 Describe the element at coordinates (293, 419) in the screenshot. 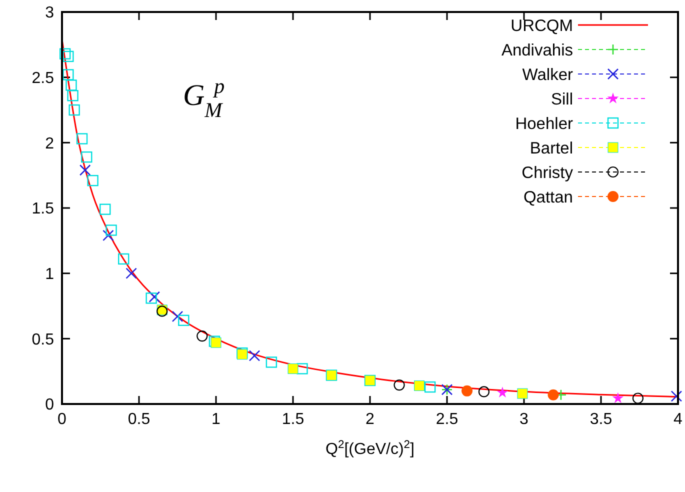

I see `x-tick-label: 1.5` at that location.